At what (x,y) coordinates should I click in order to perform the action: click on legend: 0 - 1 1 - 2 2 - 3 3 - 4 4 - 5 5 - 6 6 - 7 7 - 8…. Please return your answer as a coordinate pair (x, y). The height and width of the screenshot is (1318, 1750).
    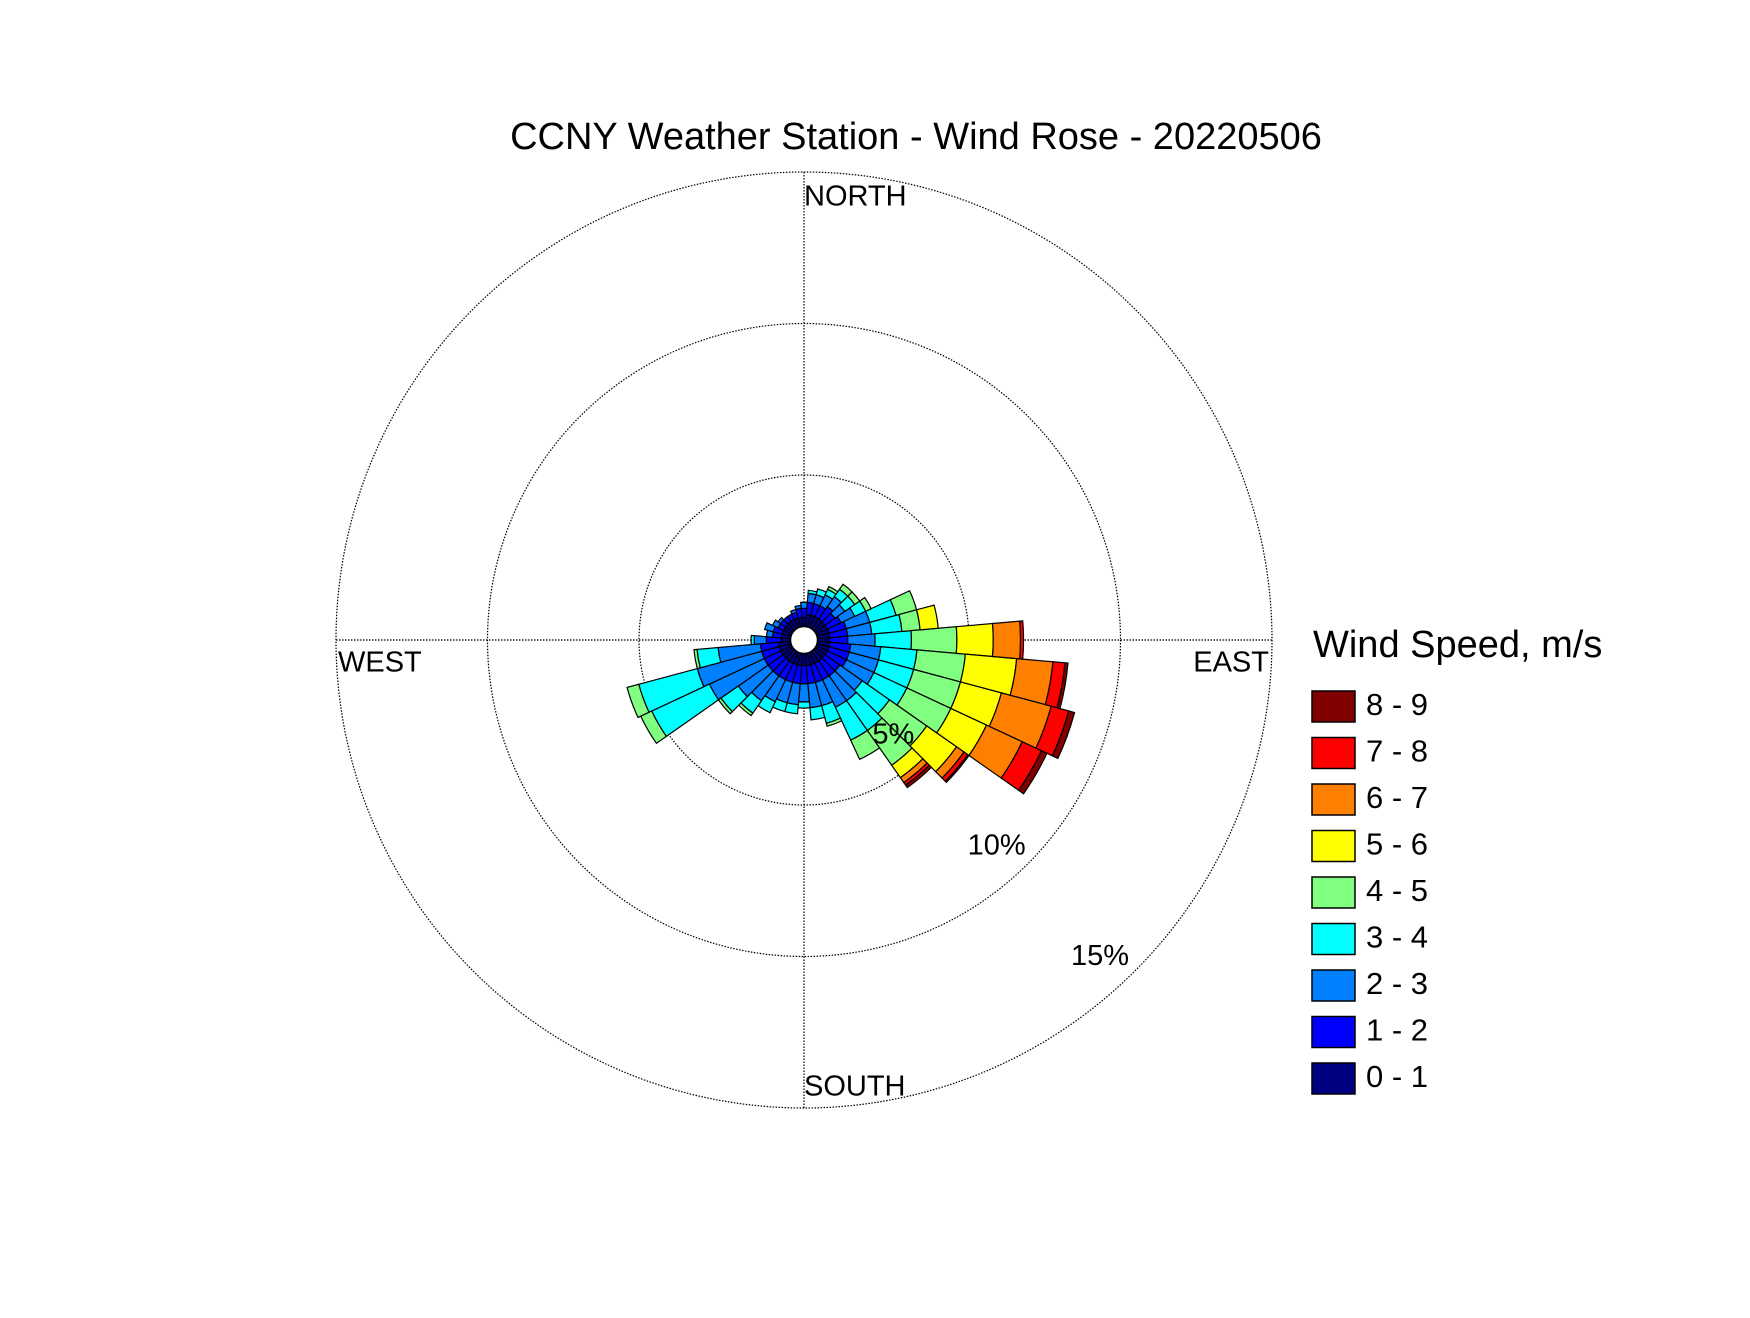
    Looking at the image, I should click on (1369, 891).